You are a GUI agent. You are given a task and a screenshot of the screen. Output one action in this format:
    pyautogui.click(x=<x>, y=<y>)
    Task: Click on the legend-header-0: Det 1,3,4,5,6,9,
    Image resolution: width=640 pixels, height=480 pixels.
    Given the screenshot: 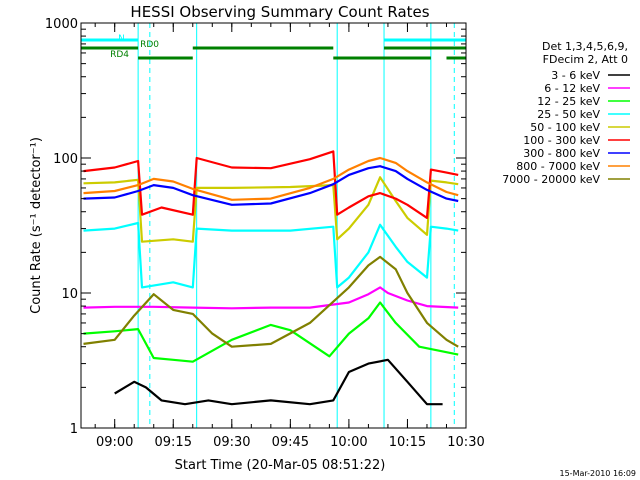 What is the action you would take?
    pyautogui.click(x=585, y=46)
    